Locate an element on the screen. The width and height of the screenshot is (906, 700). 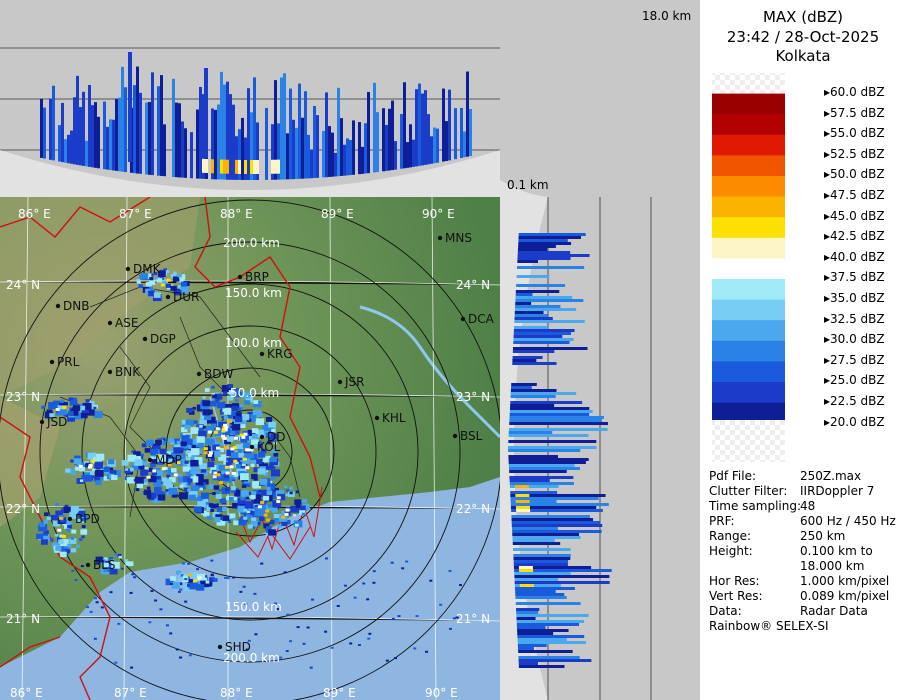
info-key: Data: is located at coordinates (725, 611).